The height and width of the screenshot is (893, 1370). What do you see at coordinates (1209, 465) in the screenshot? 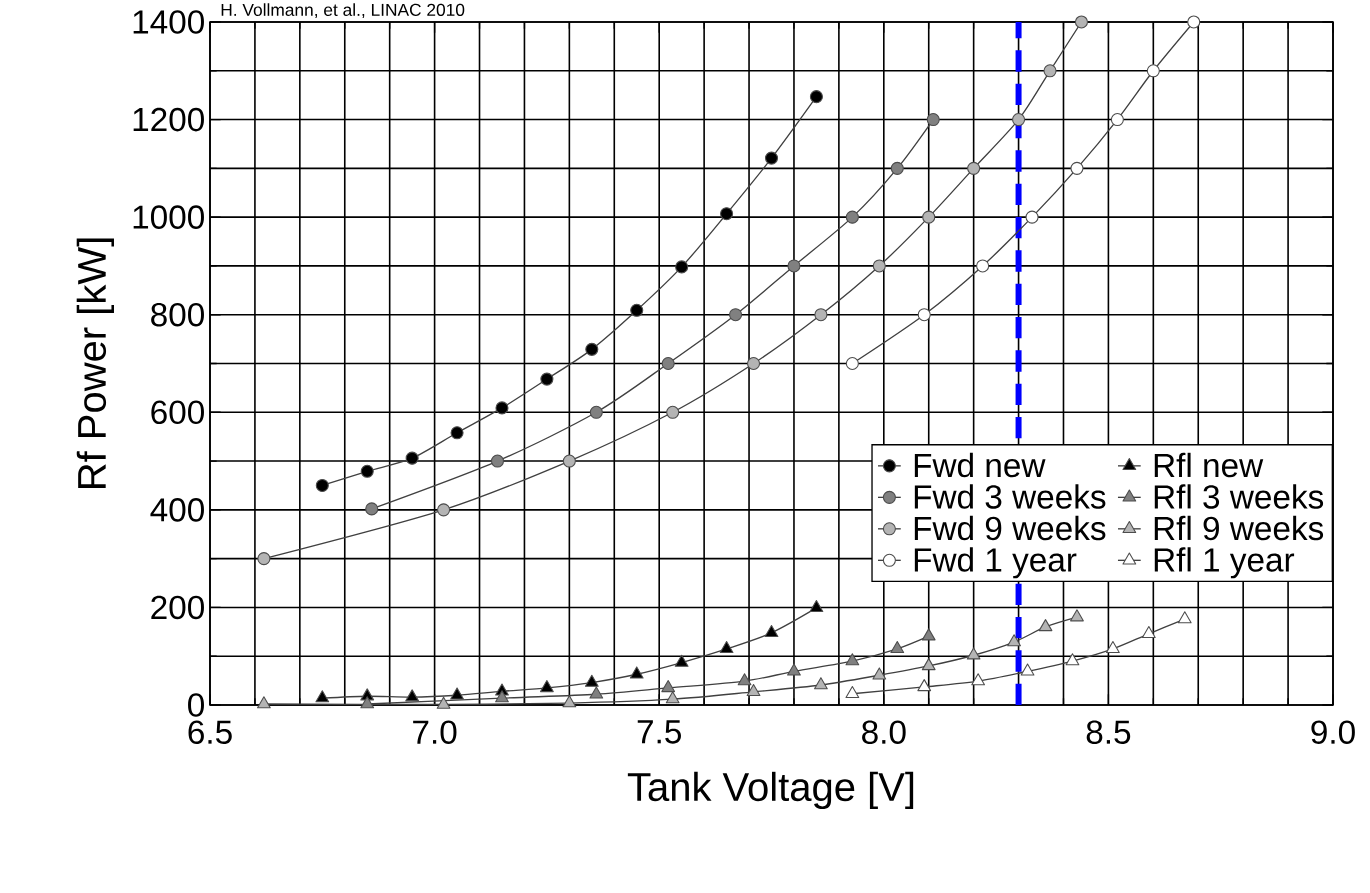
I see `legend-label: Rfl new` at bounding box center [1209, 465].